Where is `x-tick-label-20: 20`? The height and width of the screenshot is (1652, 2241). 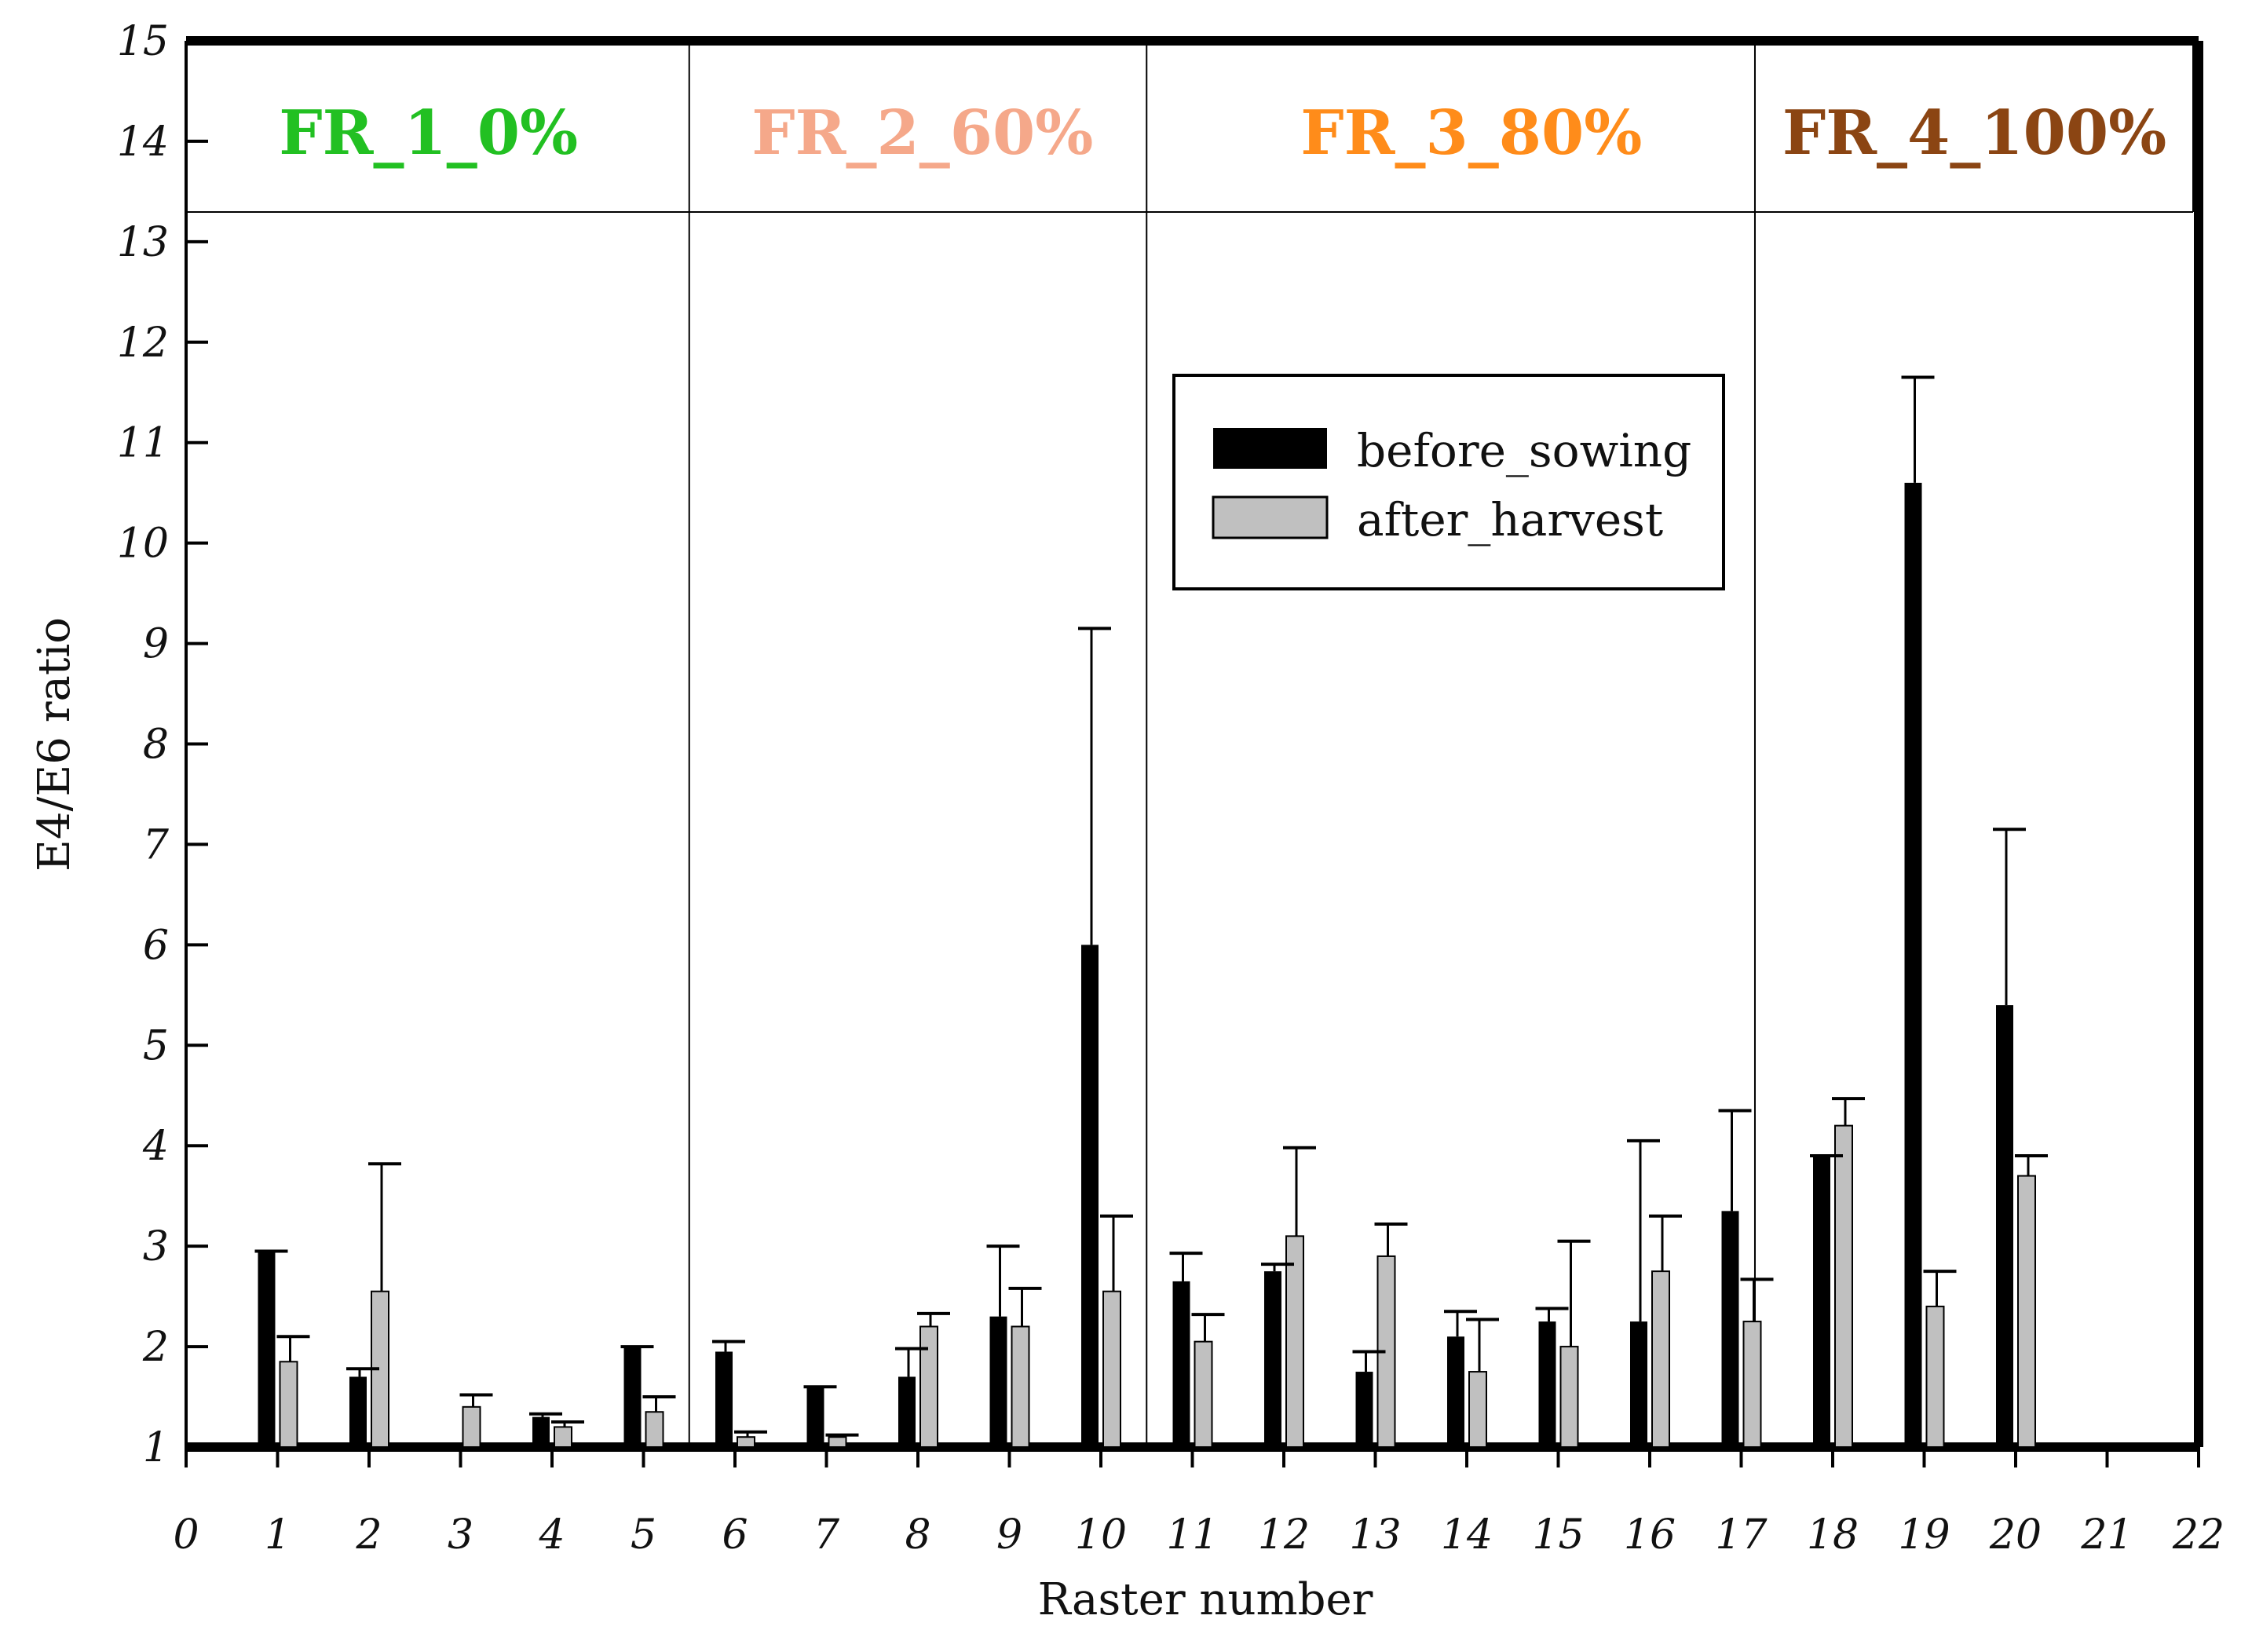
x-tick-label-20: 20 is located at coordinates (2015, 1535).